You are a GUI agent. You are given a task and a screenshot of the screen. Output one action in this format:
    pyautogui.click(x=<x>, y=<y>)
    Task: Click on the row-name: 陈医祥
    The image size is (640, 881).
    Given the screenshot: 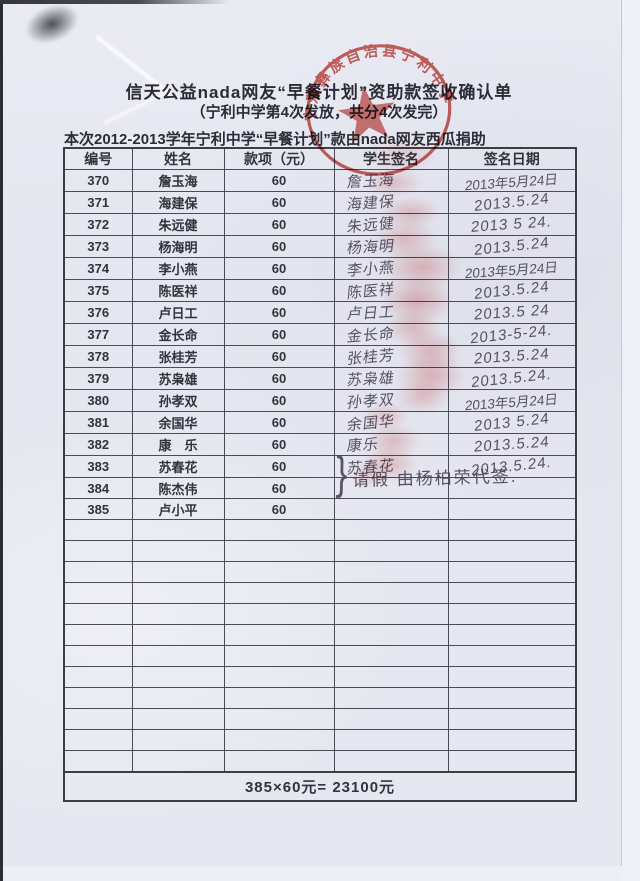 What is the action you would take?
    pyautogui.click(x=178, y=290)
    